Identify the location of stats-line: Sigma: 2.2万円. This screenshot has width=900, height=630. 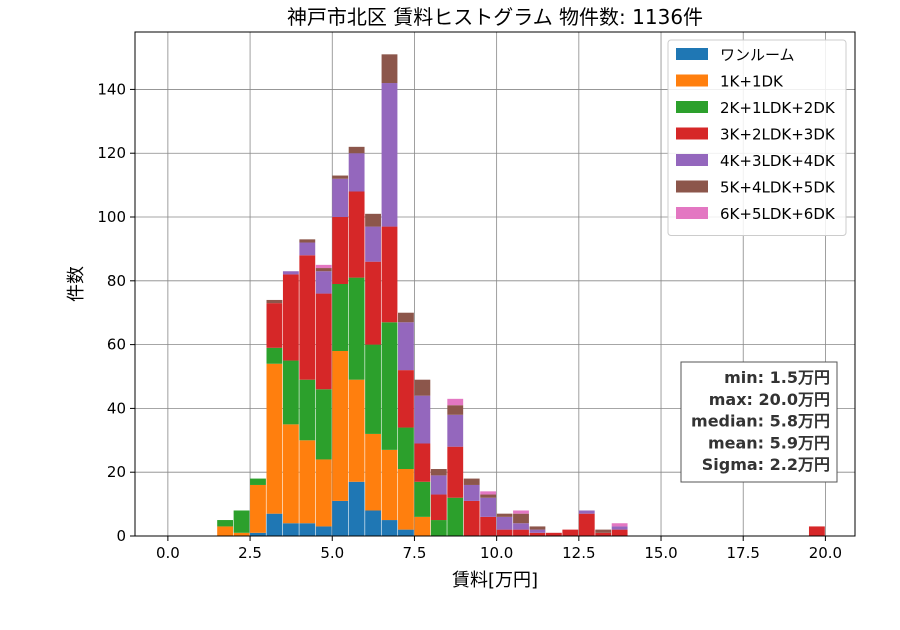
(766, 464).